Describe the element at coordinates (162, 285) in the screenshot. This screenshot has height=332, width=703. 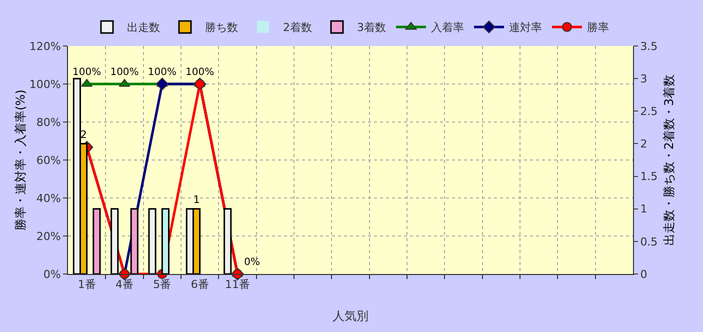
I see `x-tick-label: 5番` at that location.